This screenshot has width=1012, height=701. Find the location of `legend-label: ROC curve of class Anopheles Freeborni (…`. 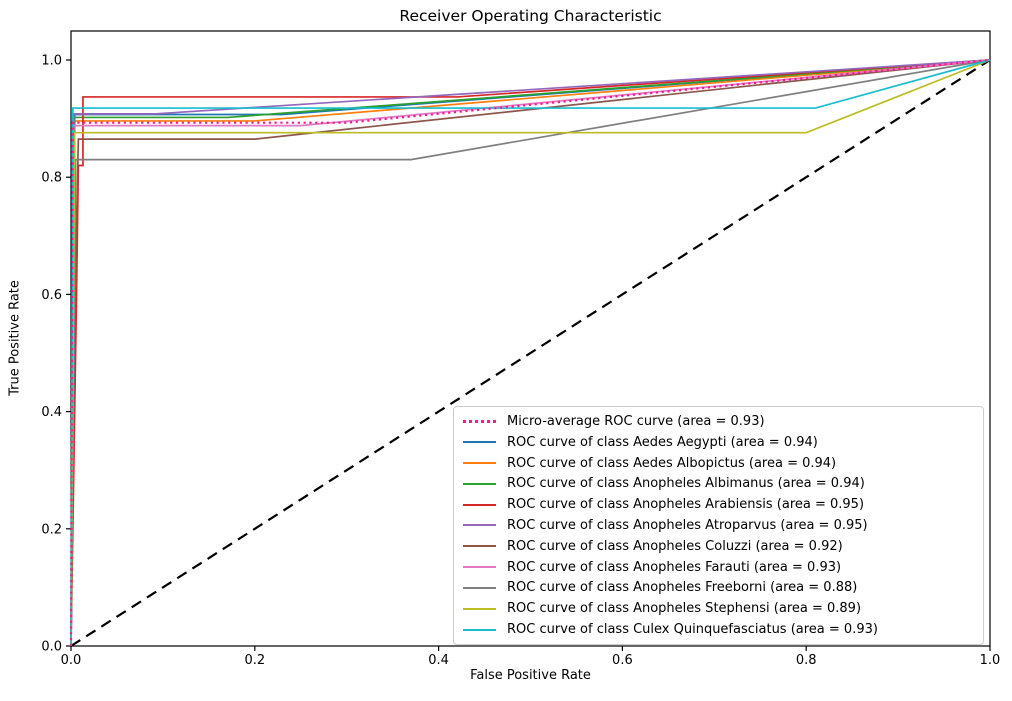

legend-label: ROC curve of class Anopheles Freeborni (… is located at coordinates (682, 588).